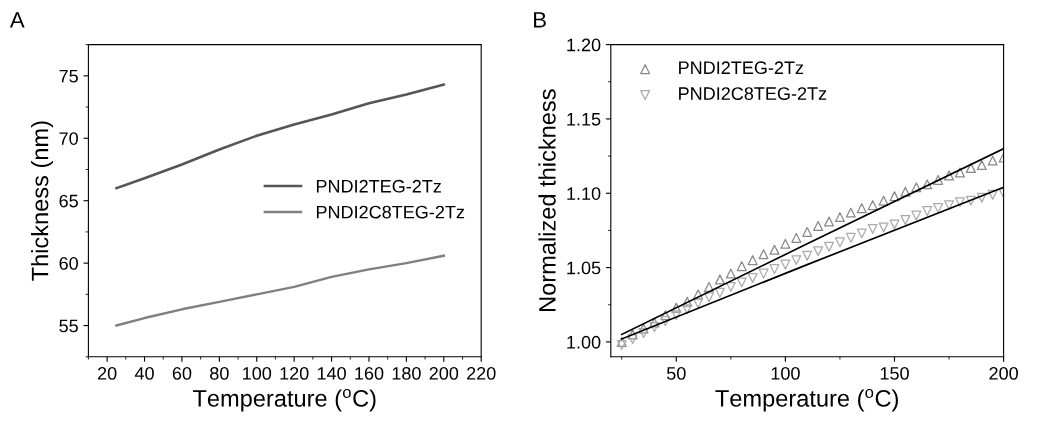 This screenshot has width=1040, height=446. What do you see at coordinates (406, 373) in the screenshot?
I see `x-tick-label: 180` at bounding box center [406, 373].